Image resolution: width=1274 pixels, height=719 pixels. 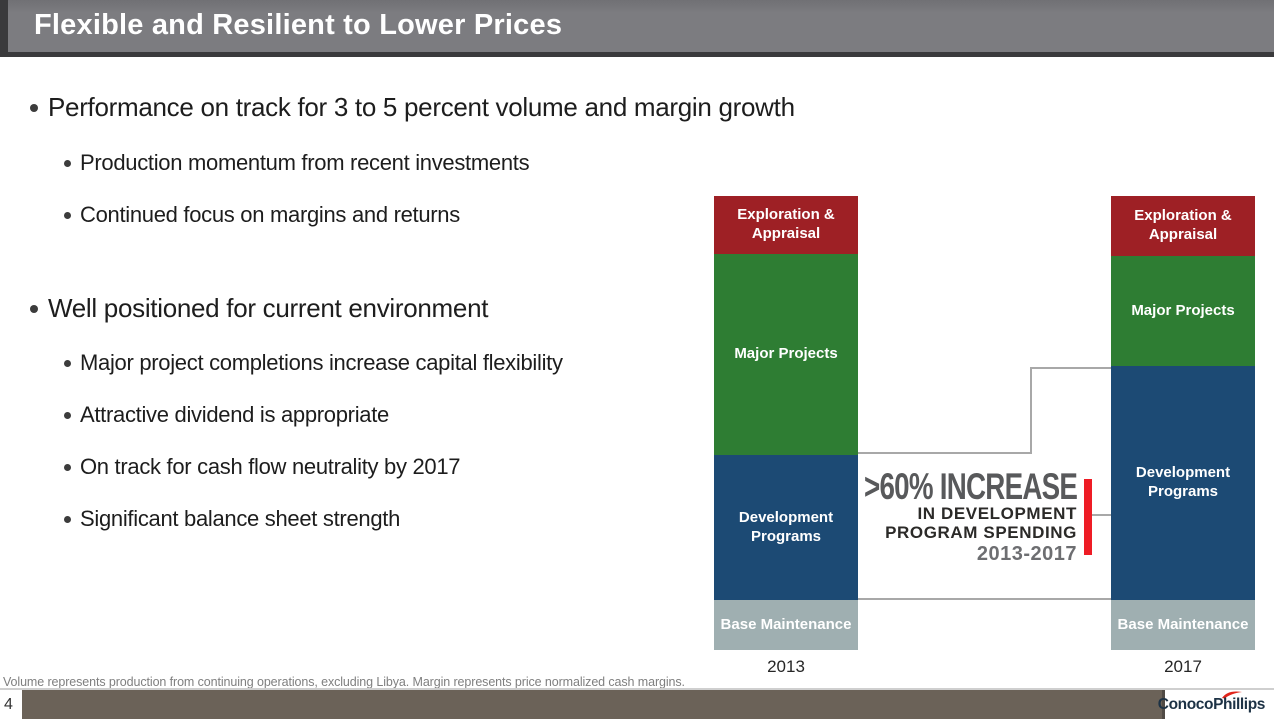 What do you see at coordinates (1088, 517) in the screenshot?
I see `red-accent-bar` at bounding box center [1088, 517].